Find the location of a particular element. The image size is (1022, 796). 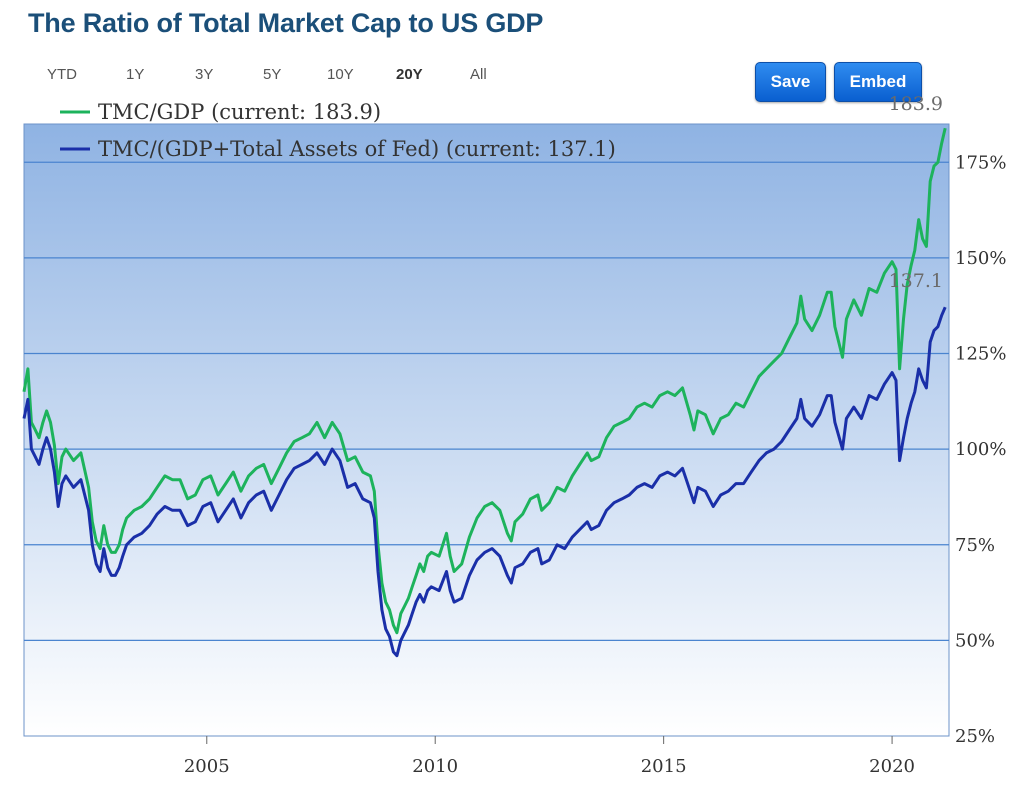

y-tick-label: 150% is located at coordinates (980, 258).